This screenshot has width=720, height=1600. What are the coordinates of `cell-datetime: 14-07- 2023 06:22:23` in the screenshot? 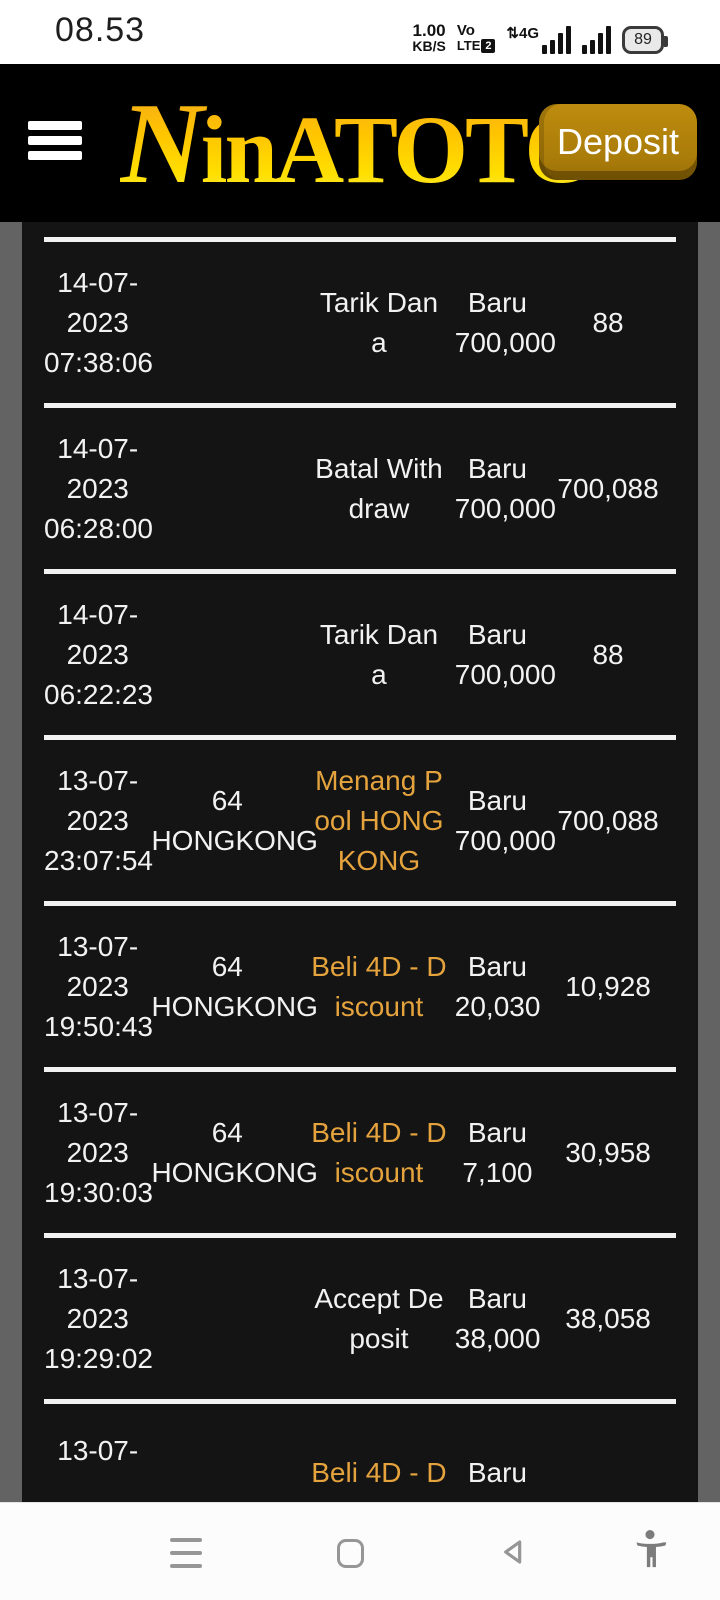 It's located at (98, 654).